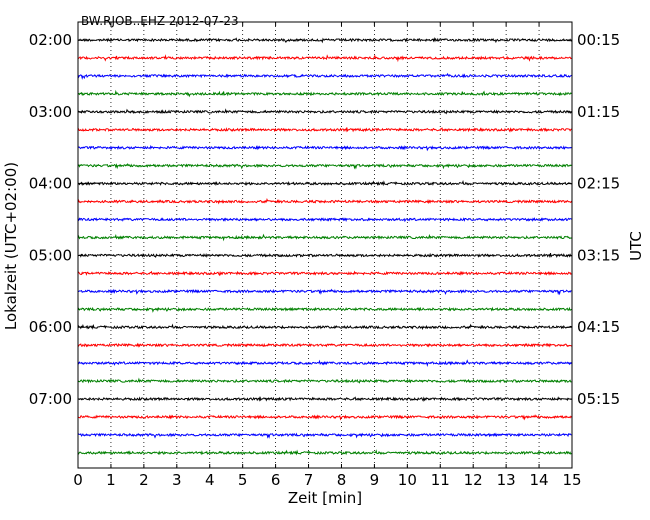 The image size is (650, 520). Describe the element at coordinates (50, 184) in the screenshot. I see `left-tick-label: 04:00` at that location.